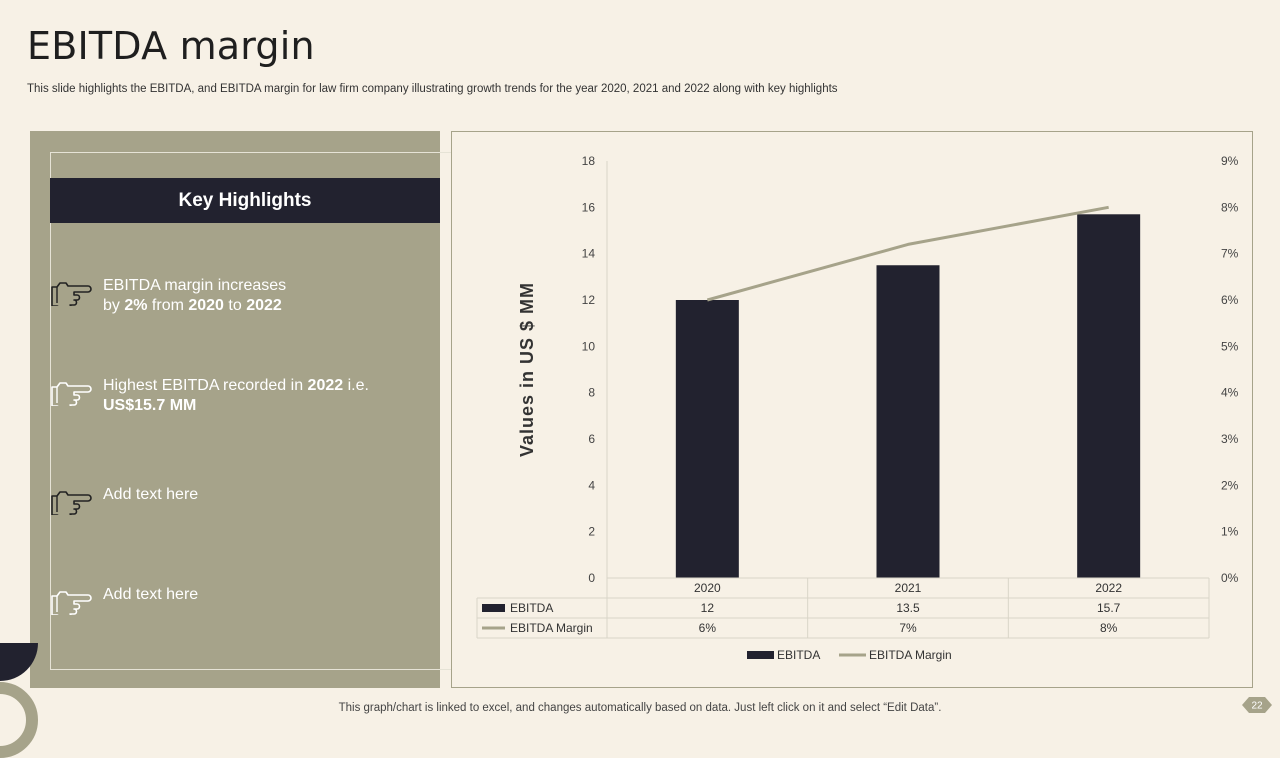 The image size is (1280, 758). What do you see at coordinates (1108, 588) in the screenshot?
I see `x-category-label: 2022` at bounding box center [1108, 588].